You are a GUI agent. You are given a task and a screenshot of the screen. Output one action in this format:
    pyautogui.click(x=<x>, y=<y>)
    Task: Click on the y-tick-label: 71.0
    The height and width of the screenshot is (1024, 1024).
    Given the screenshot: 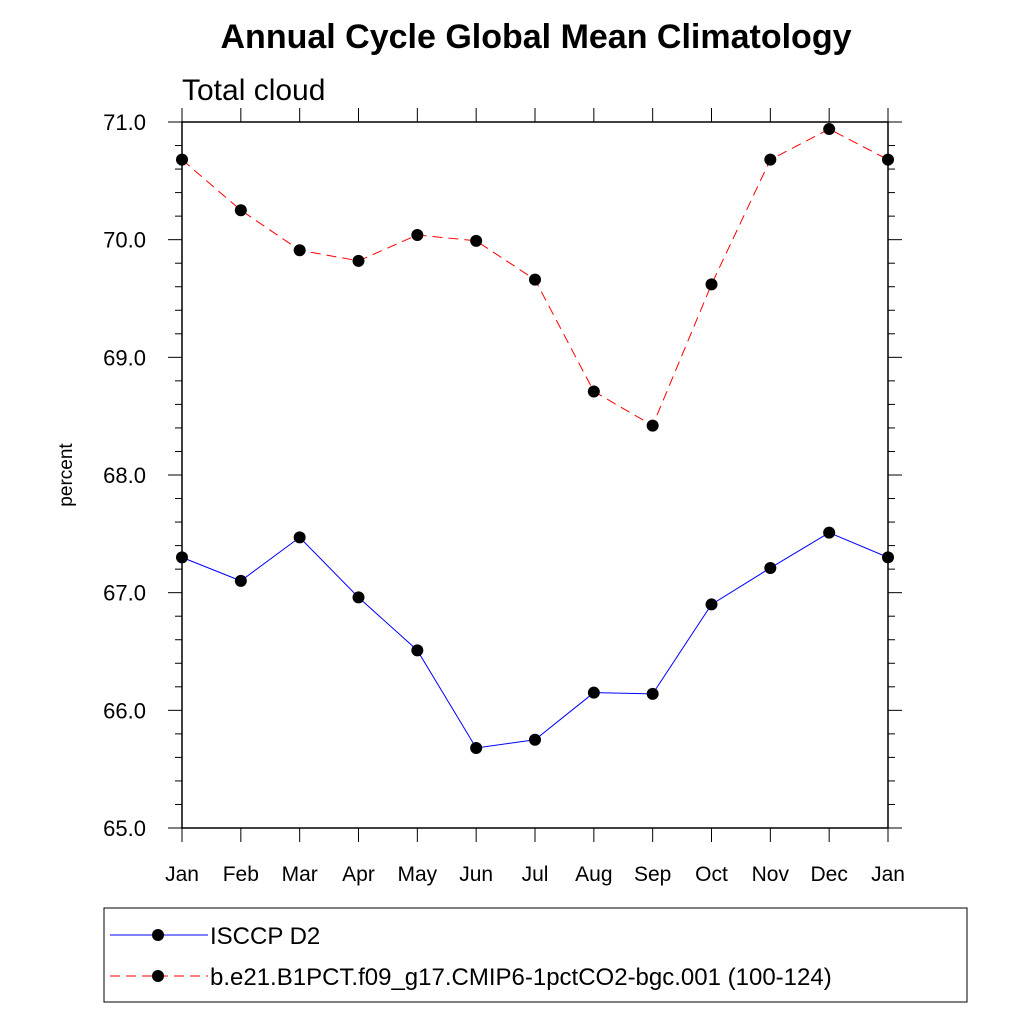 What is the action you would take?
    pyautogui.click(x=124, y=122)
    